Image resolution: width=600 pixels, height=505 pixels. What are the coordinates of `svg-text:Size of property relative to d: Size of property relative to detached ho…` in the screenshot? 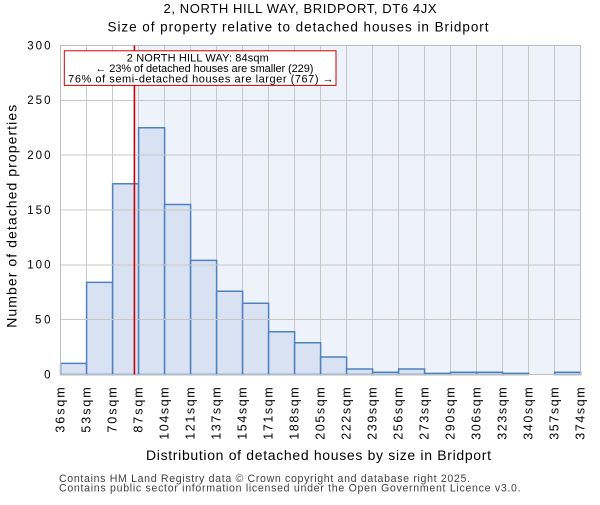 It's located at (298, 26).